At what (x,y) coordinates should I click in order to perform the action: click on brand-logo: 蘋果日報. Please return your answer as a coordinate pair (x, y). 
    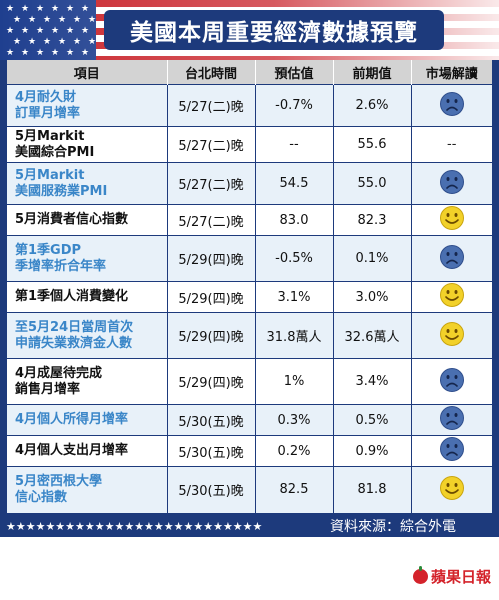
    Looking at the image, I should click on (451, 575).